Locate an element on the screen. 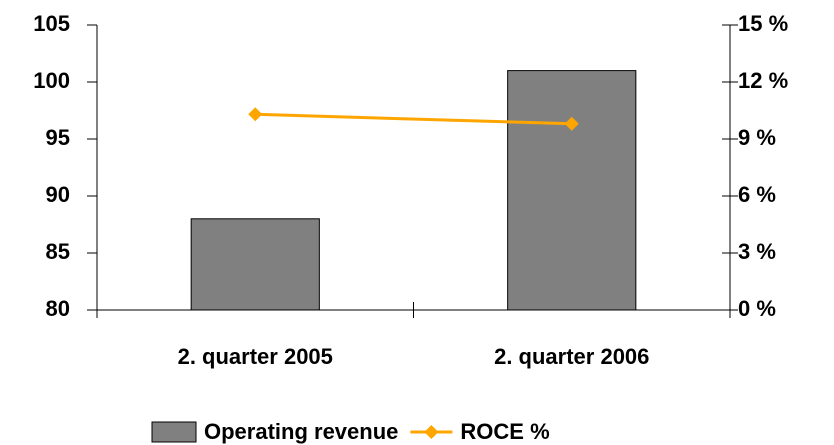 Image resolution: width=834 pixels, height=445 pixels. y-tick-label: 90 is located at coordinates (58, 194).